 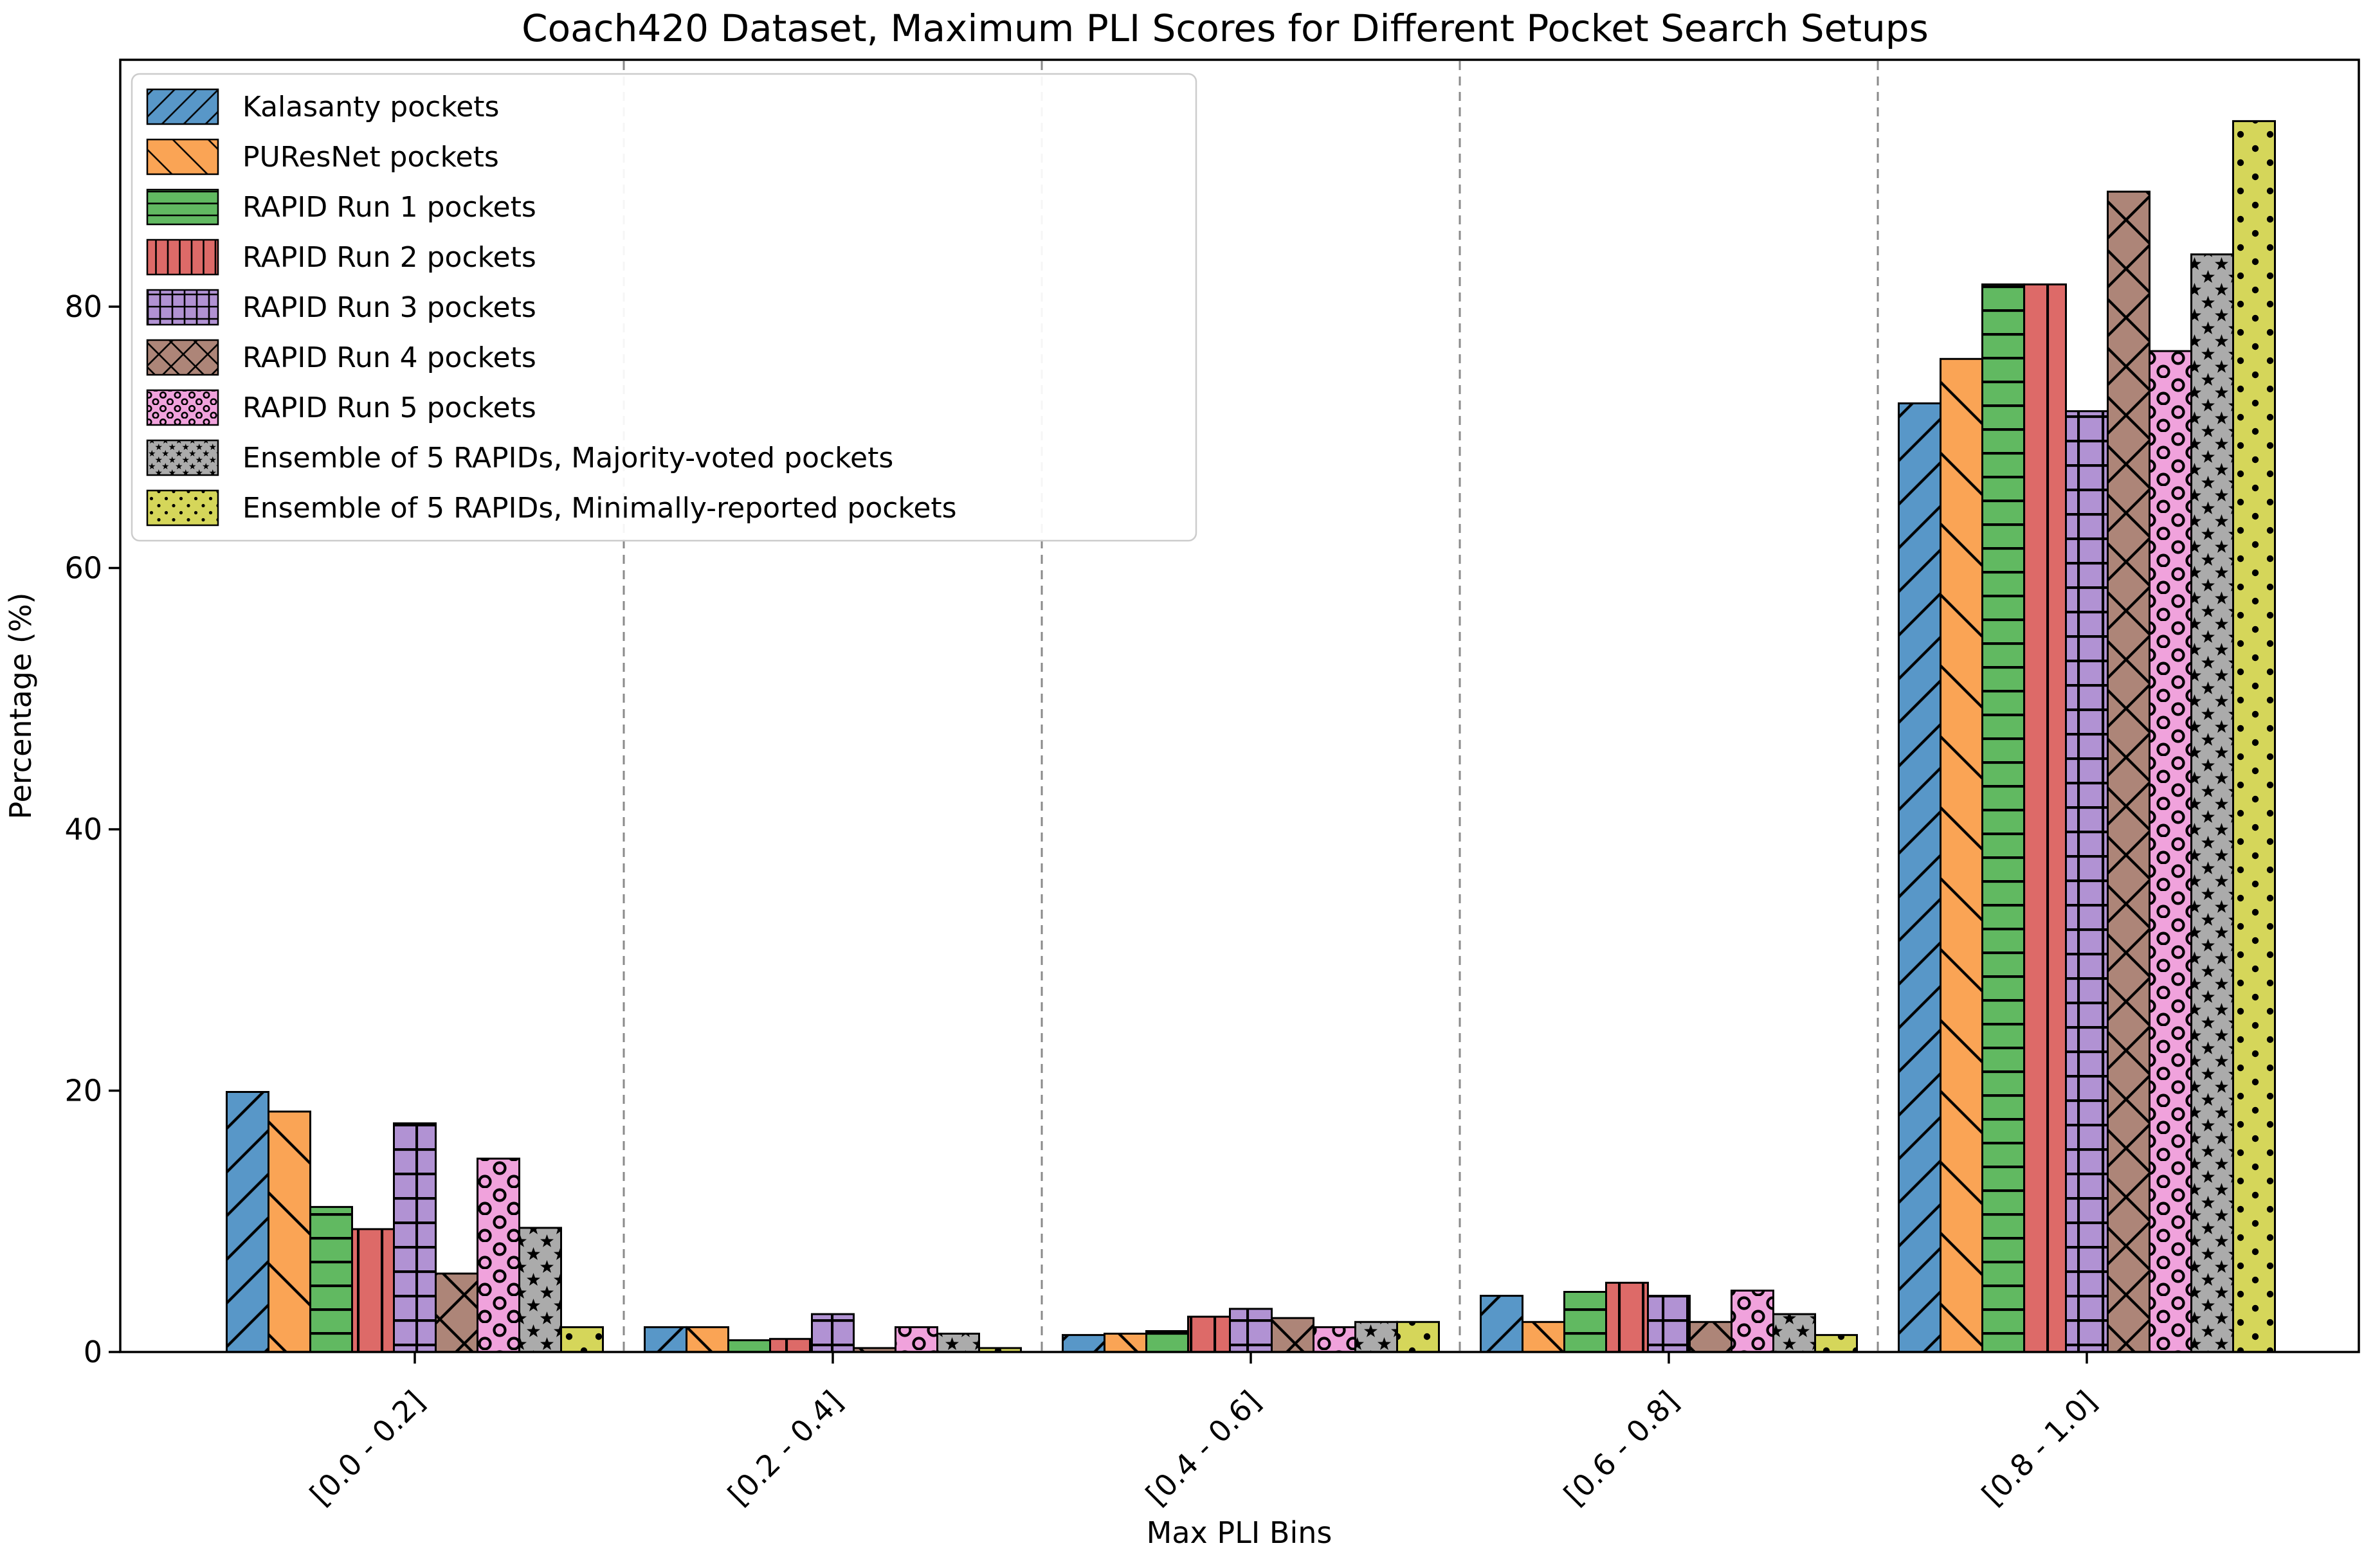 I want to click on bar-series2-bin5, so click(x=1961, y=855).